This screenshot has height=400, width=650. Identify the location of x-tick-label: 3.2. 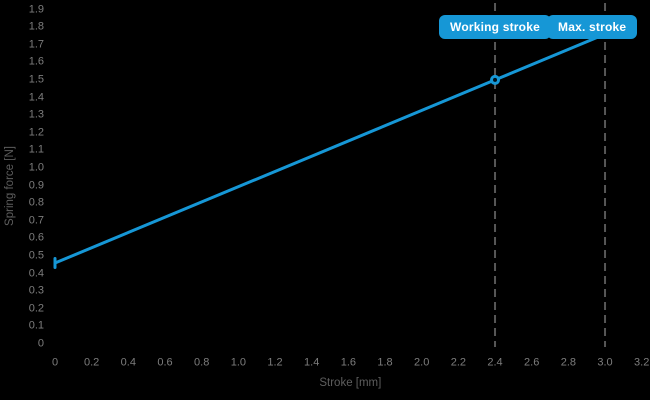
(642, 362).